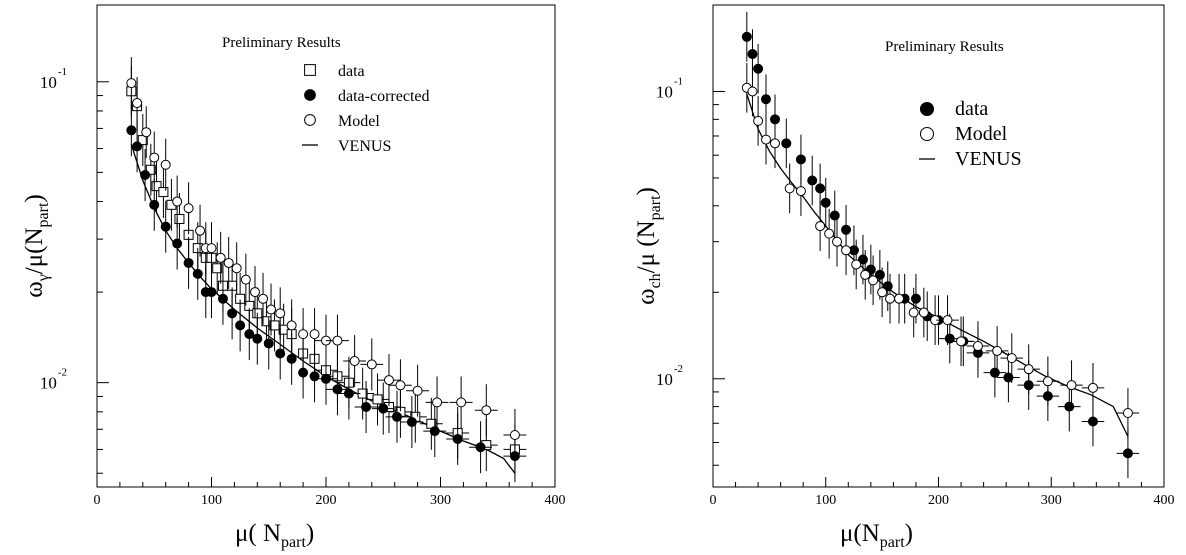 The width and height of the screenshot is (1186, 555). I want to click on x-tick-label: 400, so click(555, 500).